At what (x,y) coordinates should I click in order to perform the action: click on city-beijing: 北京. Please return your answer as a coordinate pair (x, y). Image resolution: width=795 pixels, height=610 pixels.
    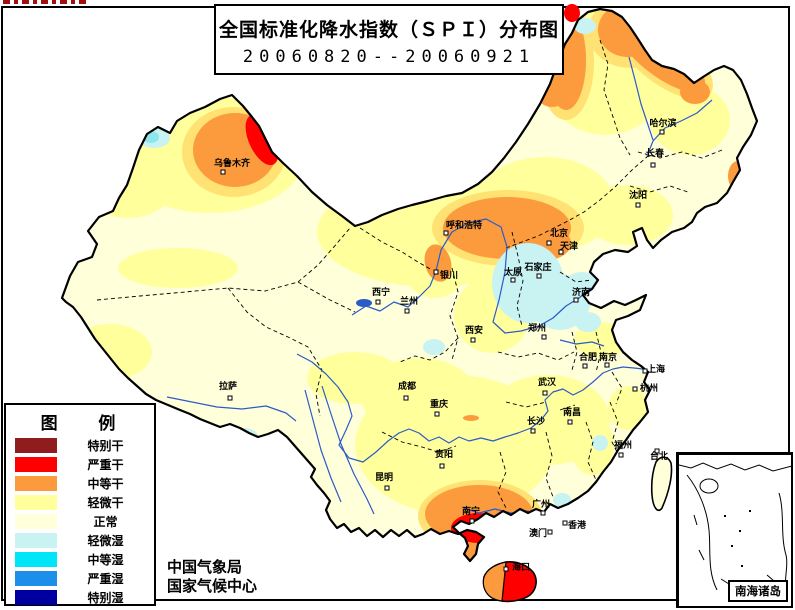
    Looking at the image, I should click on (557, 236).